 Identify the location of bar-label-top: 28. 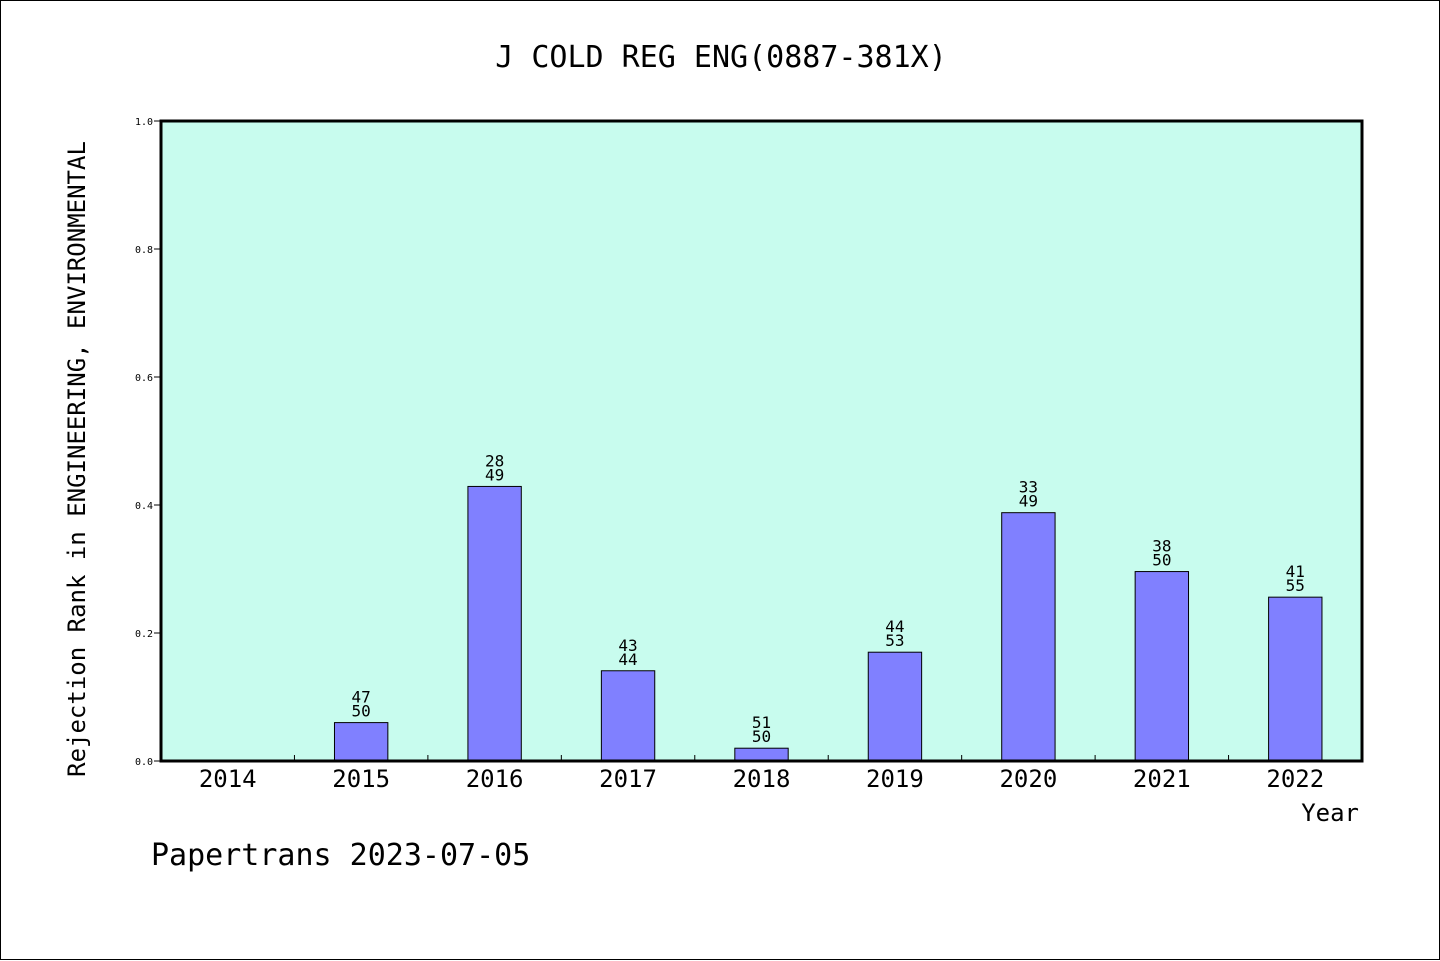
(494, 460).